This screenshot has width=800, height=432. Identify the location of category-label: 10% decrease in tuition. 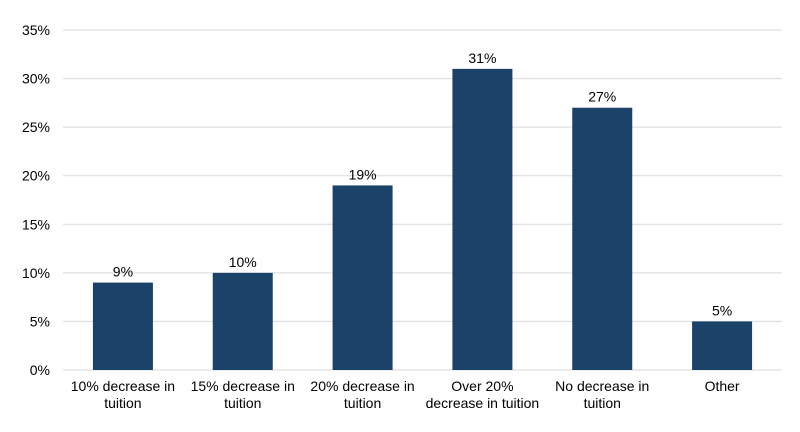
(123, 394).